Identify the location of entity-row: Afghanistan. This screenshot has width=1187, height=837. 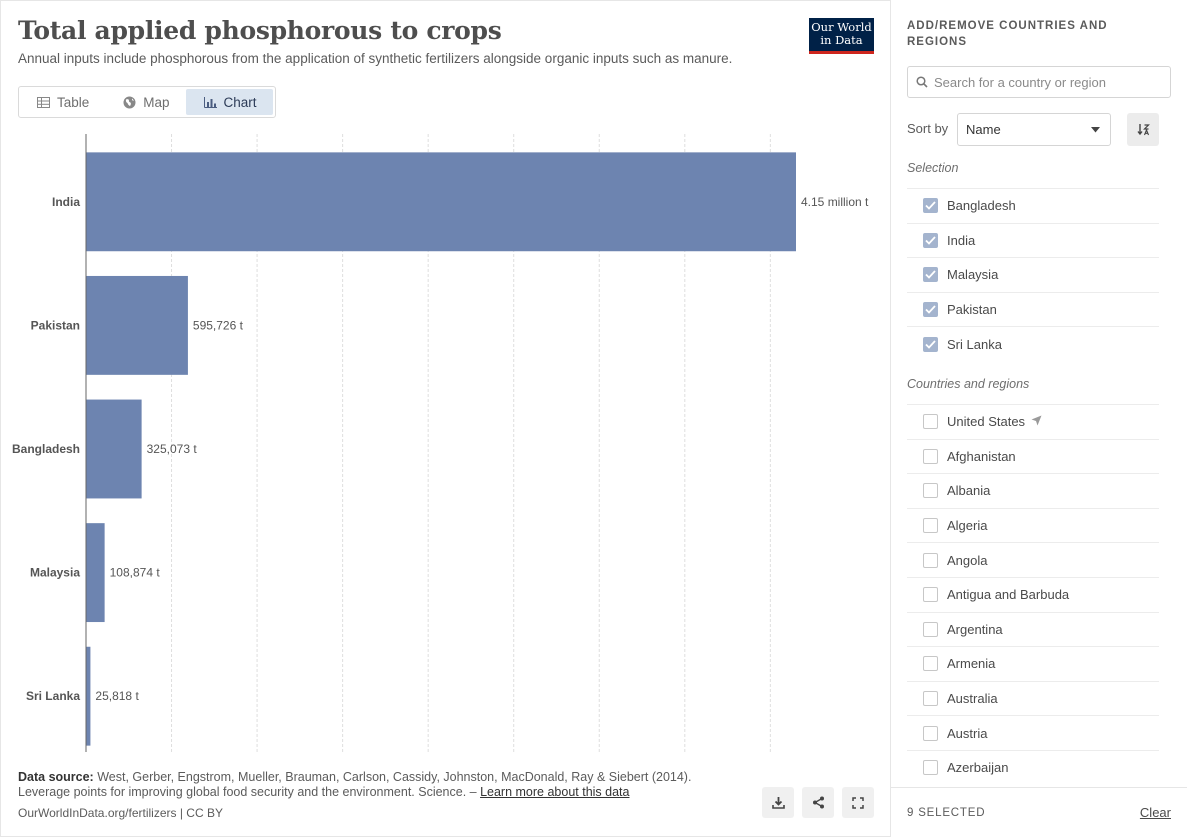
(1033, 456).